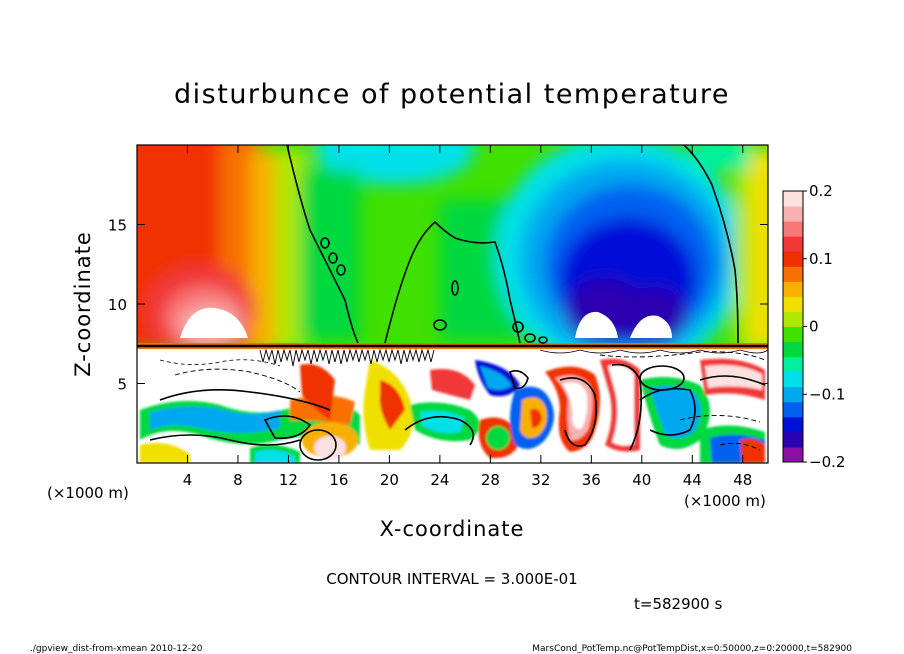 Image resolution: width=904 pixels, height=654 pixels. Describe the element at coordinates (188, 480) in the screenshot. I see `x-tick-label: 4` at that location.